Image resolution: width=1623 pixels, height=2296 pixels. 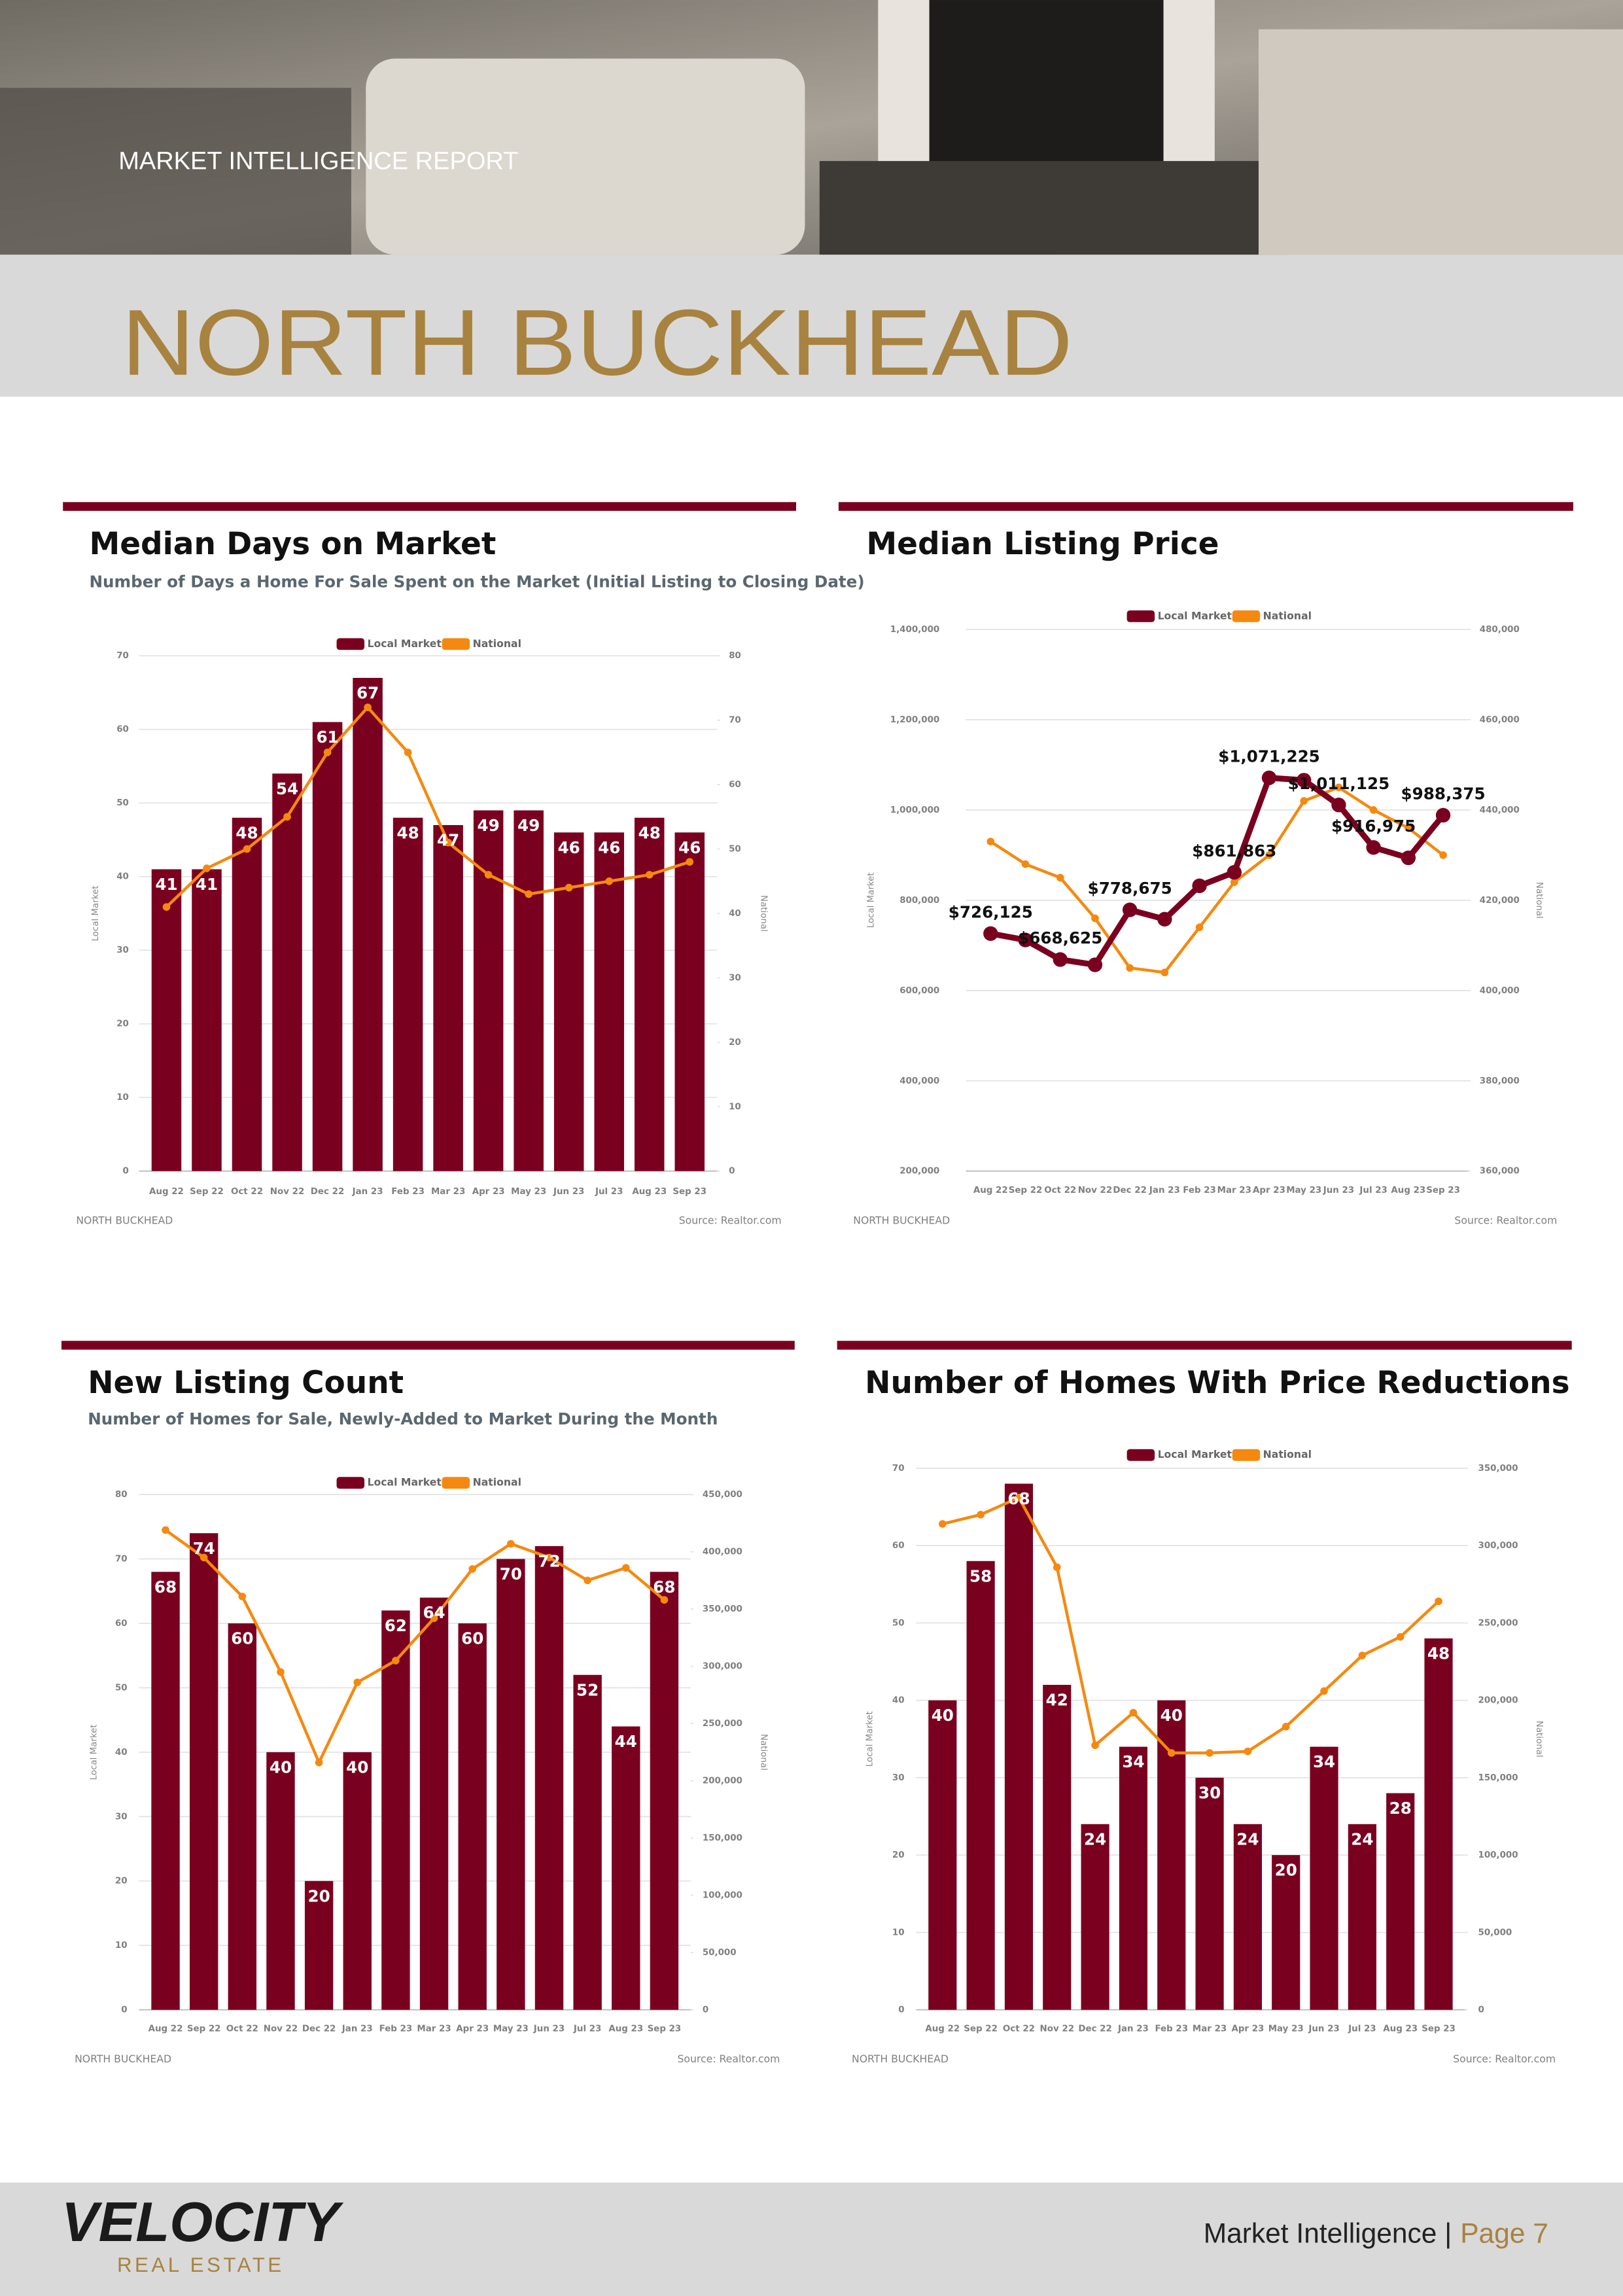 I want to click on source-note: Source: Realtor.com, so click(x=730, y=1220).